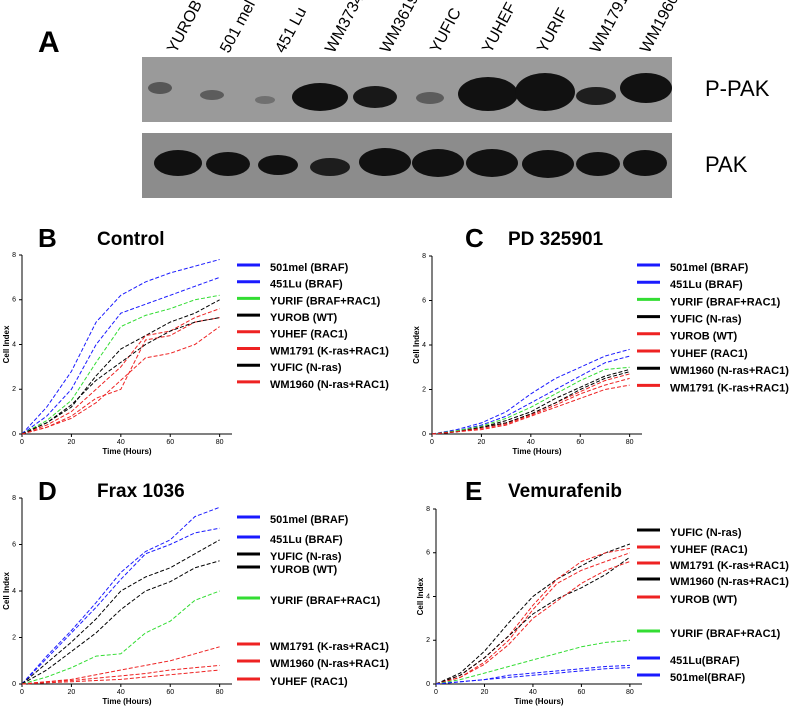  Describe the element at coordinates (737, 88) in the screenshot. I see `blot-row-label: P-PAK` at that location.